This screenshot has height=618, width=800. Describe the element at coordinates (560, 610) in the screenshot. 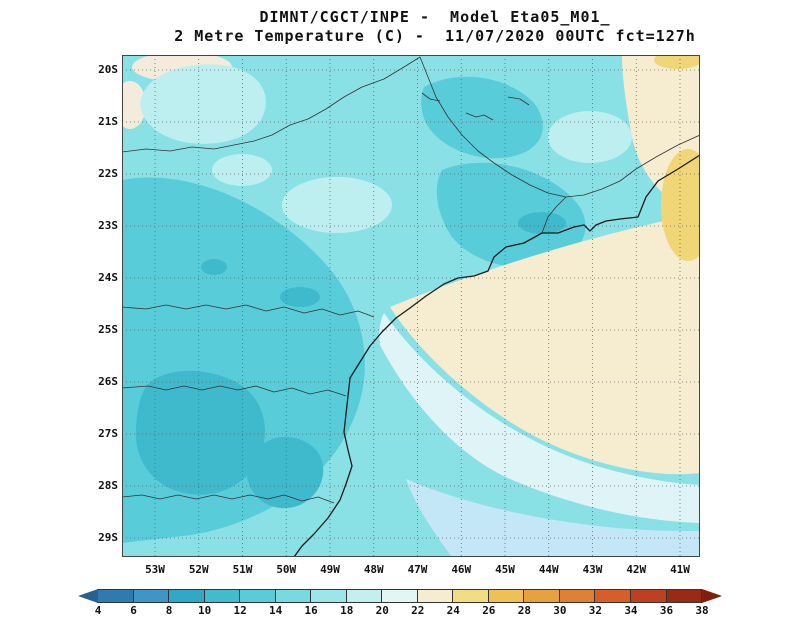

I see `colorbar-tick-label: 30` at that location.